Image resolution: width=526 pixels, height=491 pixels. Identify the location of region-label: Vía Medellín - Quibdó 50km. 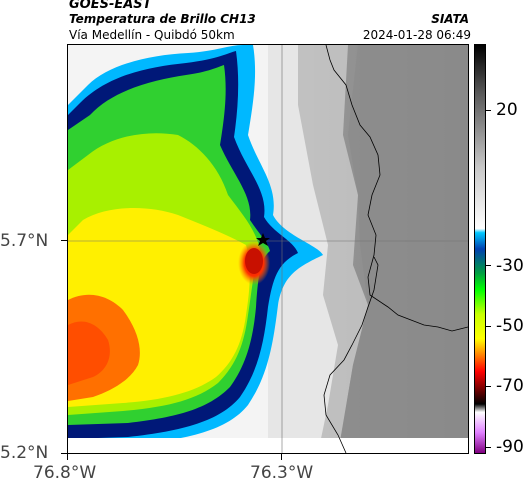
(152, 35).